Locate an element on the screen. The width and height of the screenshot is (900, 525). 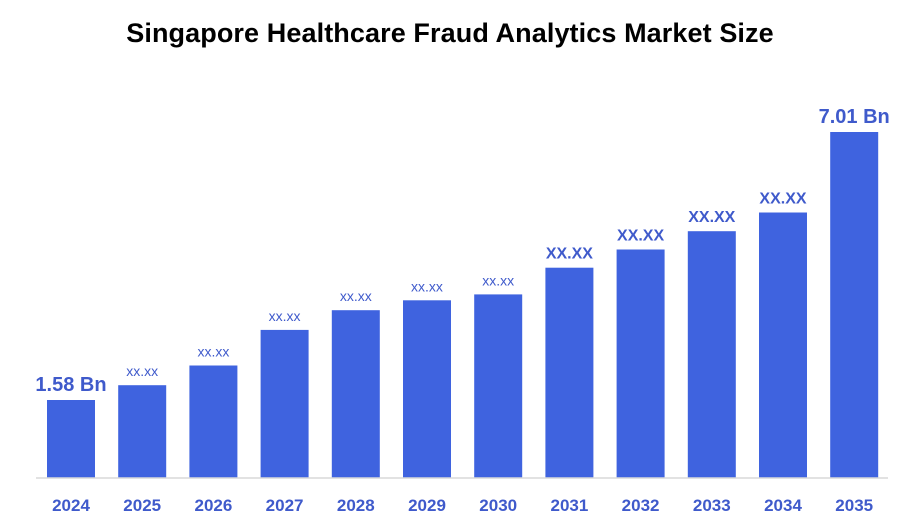
x-tick-label-2034: 2034 is located at coordinates (783, 505).